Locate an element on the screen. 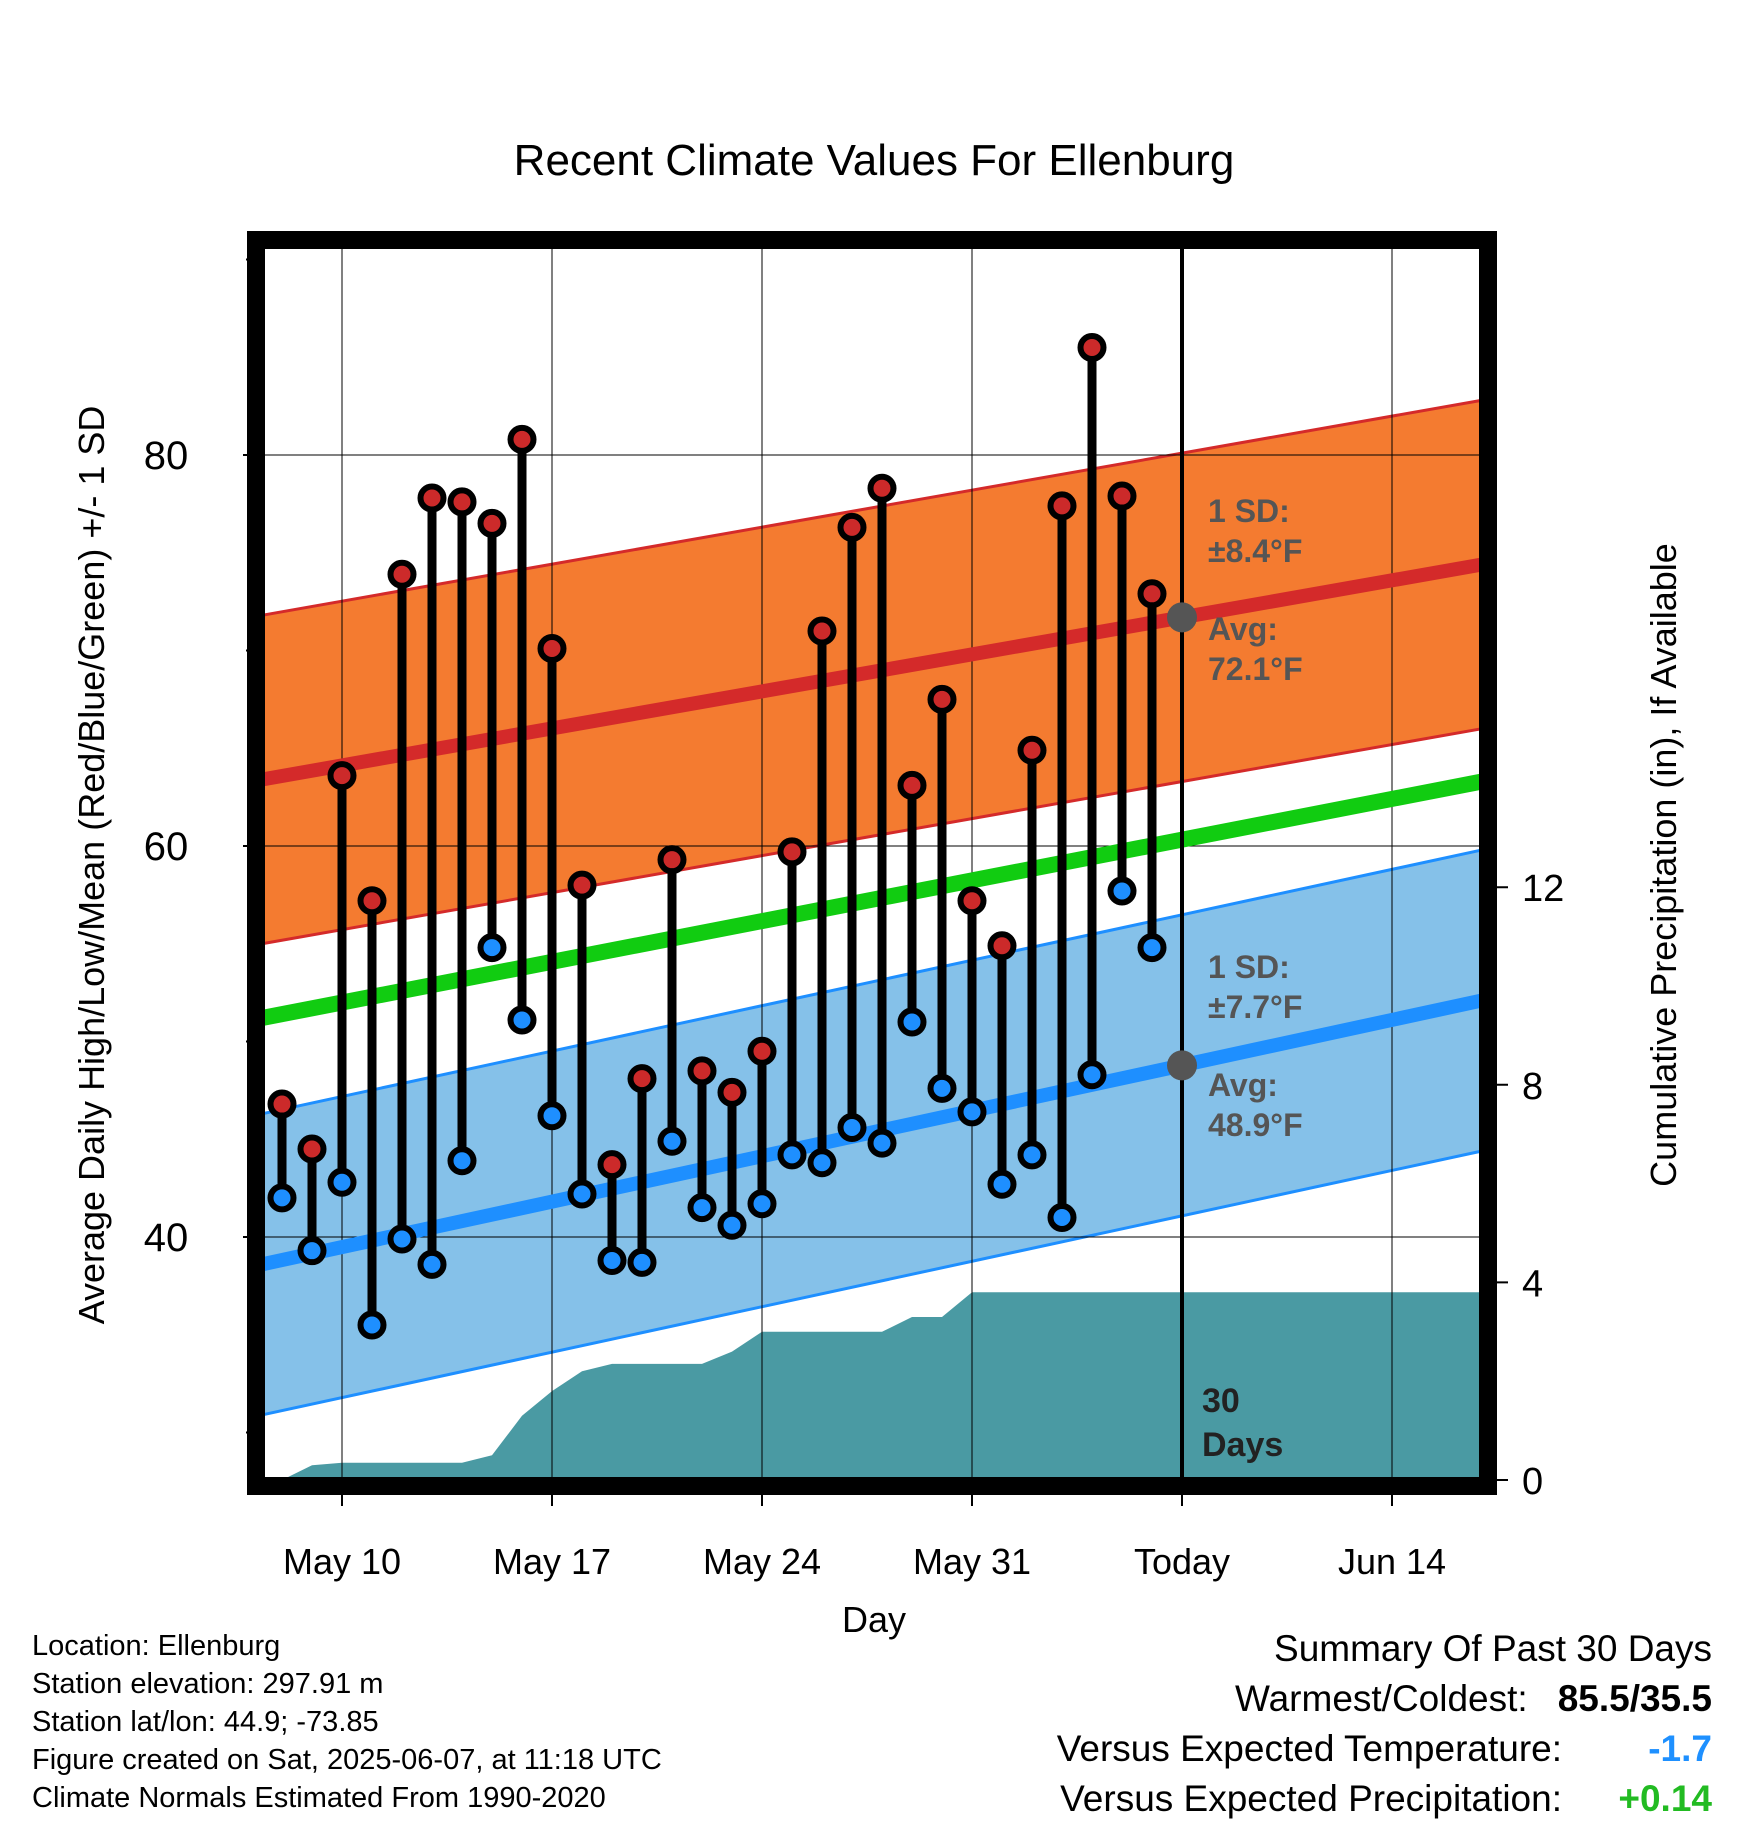 The image size is (1748, 1828). y2-tick-label: 12 is located at coordinates (1543, 889).